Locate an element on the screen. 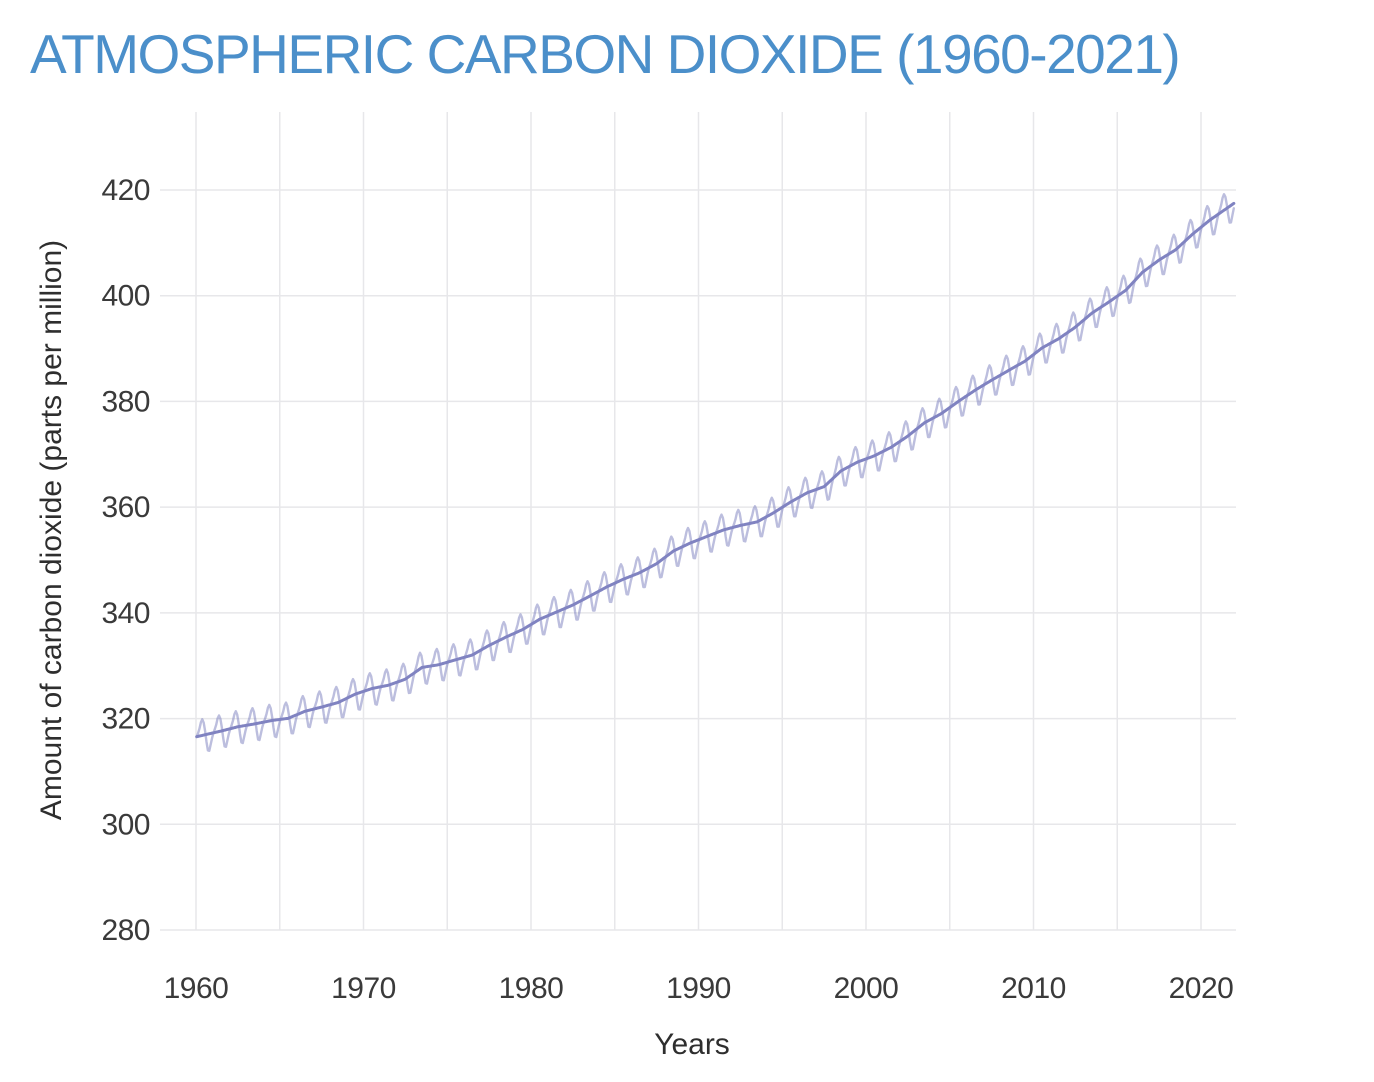 The height and width of the screenshot is (1082, 1374). y-tick-label: 320 is located at coordinates (125, 719).